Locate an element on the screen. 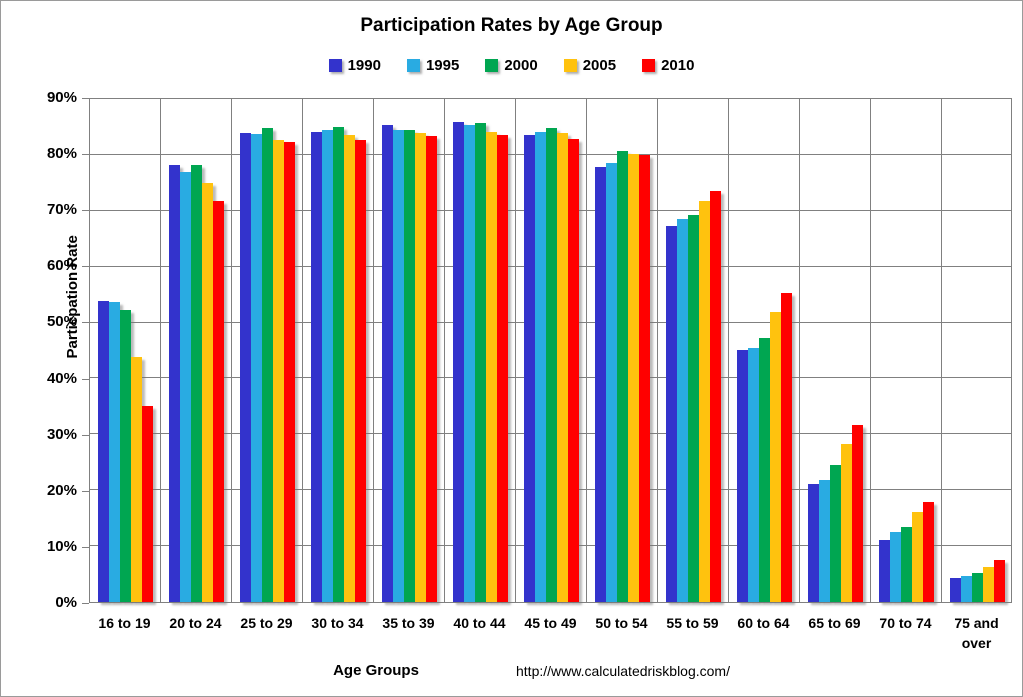 This screenshot has height=697, width=1023. bar-2005-75-and-over is located at coordinates (988, 584).